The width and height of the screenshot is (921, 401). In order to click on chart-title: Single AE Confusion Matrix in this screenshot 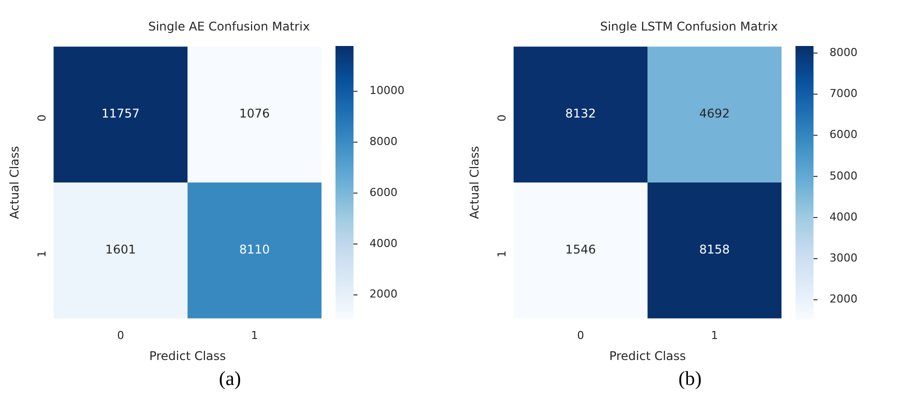, I will do `click(229, 27)`.